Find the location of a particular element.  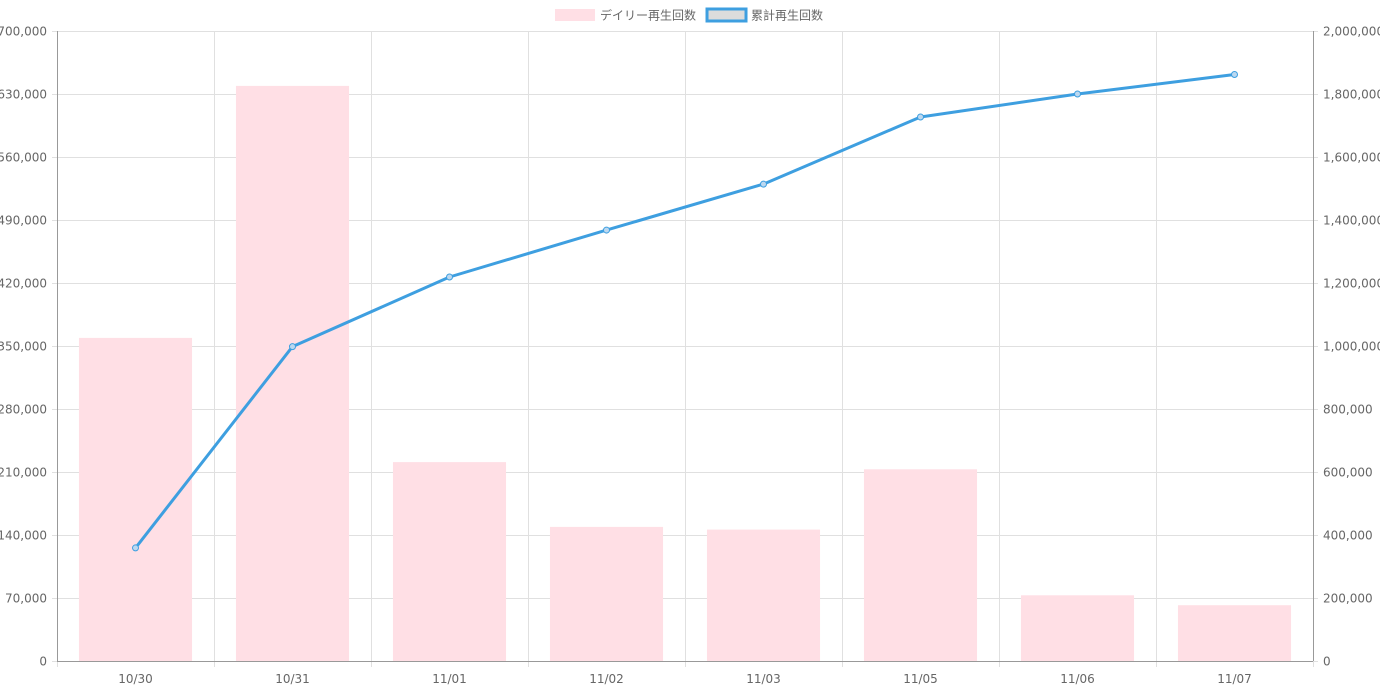

x-tick-label: 10/30 is located at coordinates (135, 679).